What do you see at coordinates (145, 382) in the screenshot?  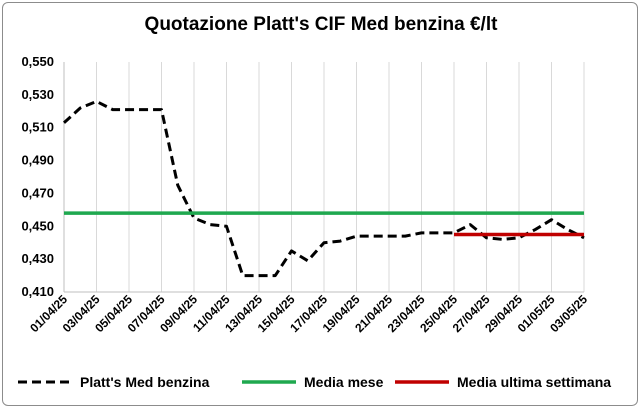 I see `legend-label: Platt's Med benzina` at bounding box center [145, 382].